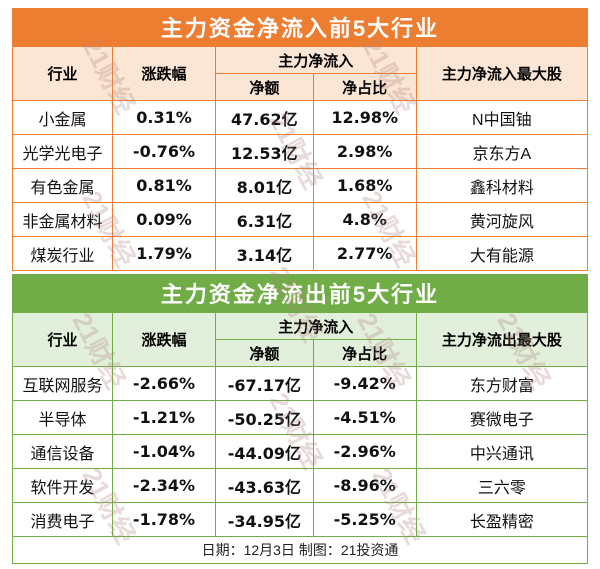  What do you see at coordinates (264, 383) in the screenshot?
I see `net-amount-cell: -67.17亿` at bounding box center [264, 383].